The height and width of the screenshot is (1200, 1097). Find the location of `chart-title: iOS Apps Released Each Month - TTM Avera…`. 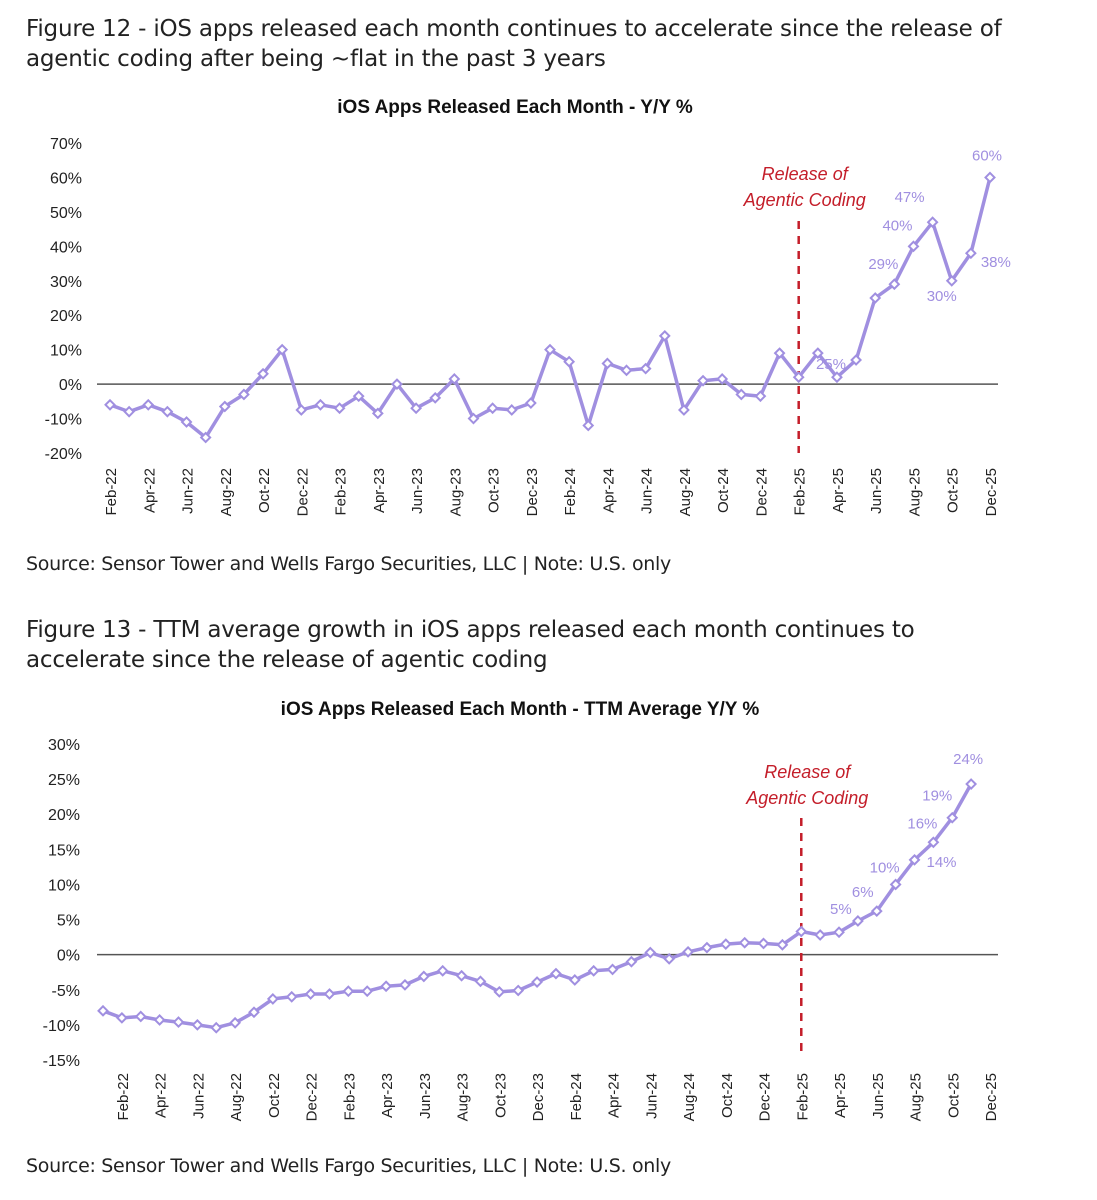

chart-title: iOS Apps Released Each Month - TTM Avera… is located at coordinates (520, 709).